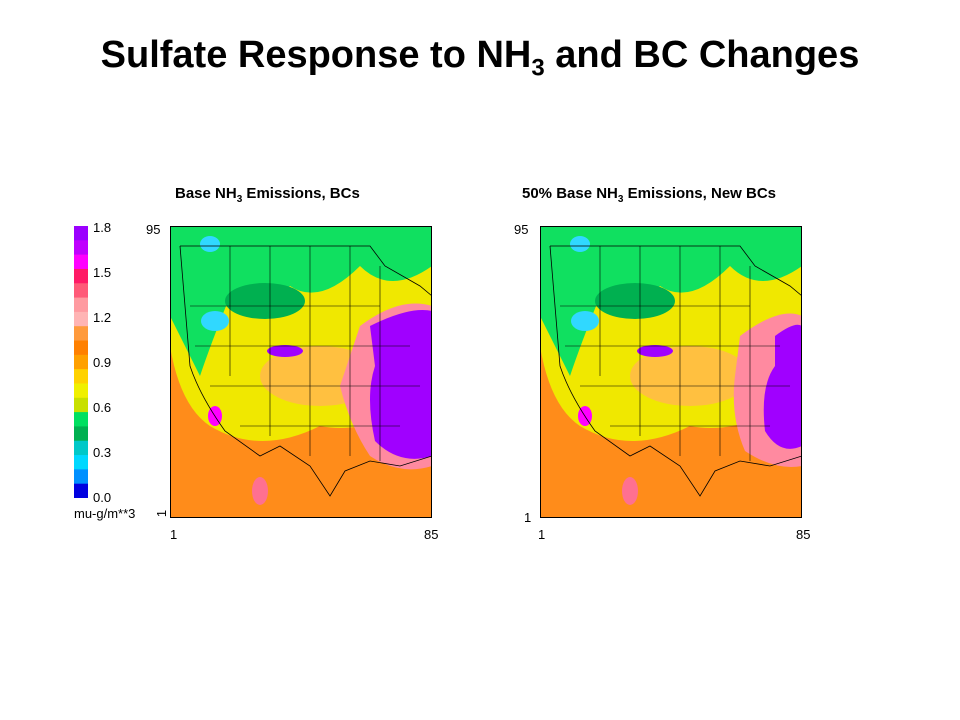 Image resolution: width=960 pixels, height=720 pixels. I want to click on panel-title-text-after: Emissions, BCs, so click(301, 193).